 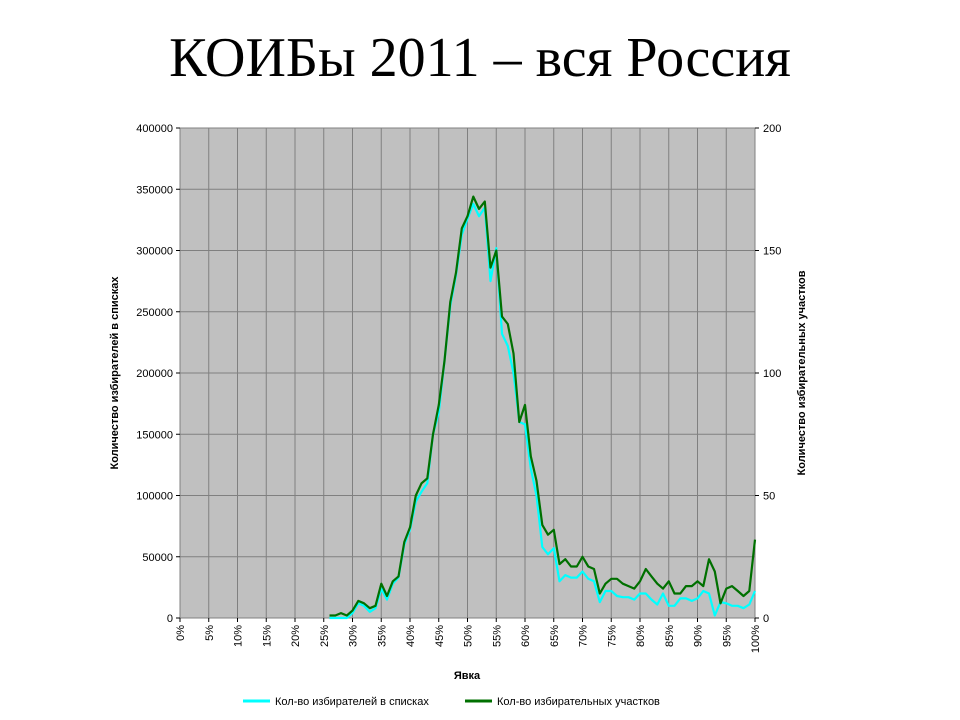 I want to click on y-left-tick-label: 350000, so click(x=154, y=190).